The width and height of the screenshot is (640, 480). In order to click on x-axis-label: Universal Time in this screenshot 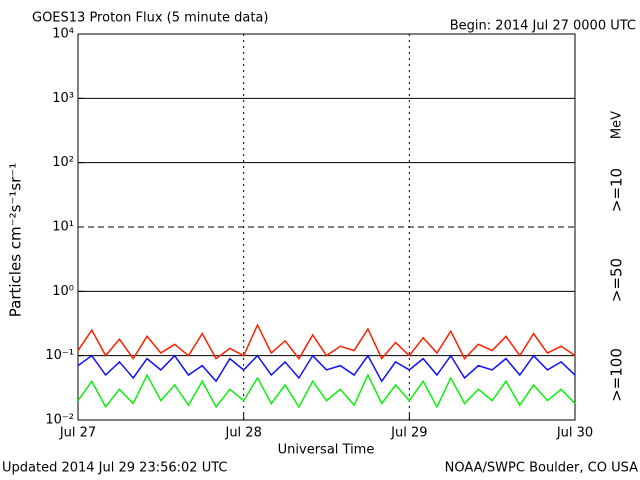, I will do `click(326, 450)`.